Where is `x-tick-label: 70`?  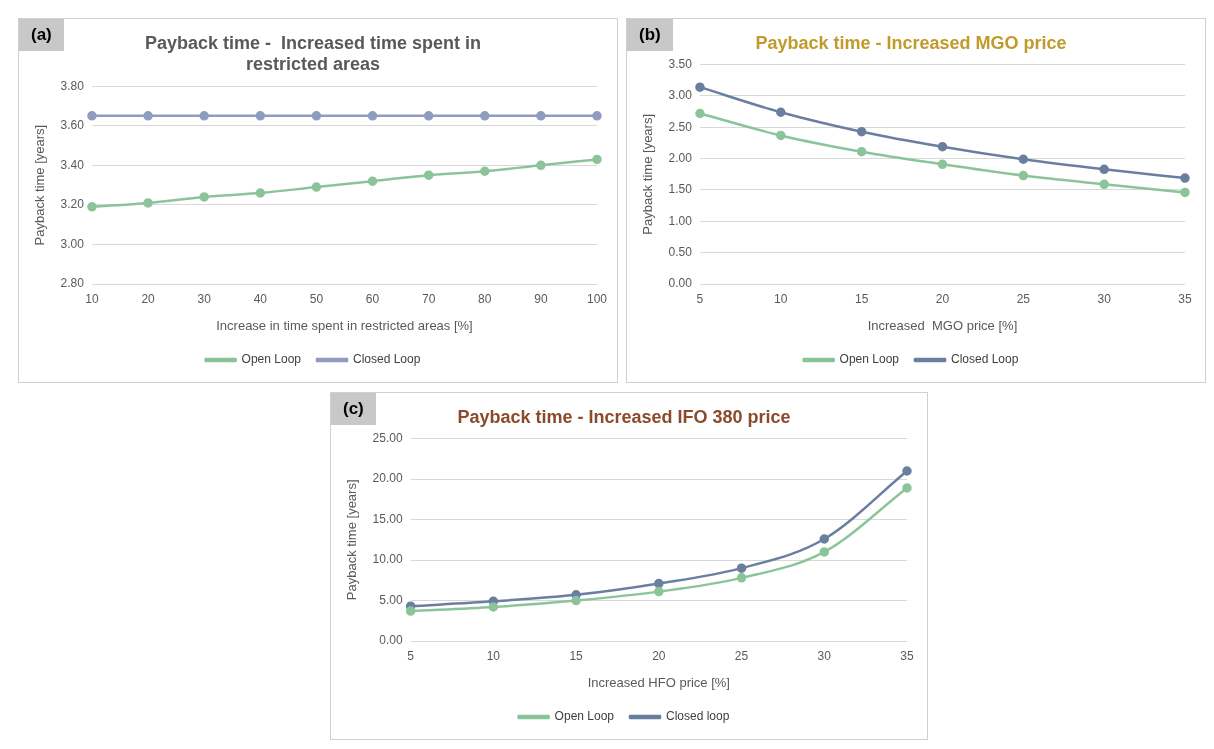
x-tick-label: 70 is located at coordinates (428, 298).